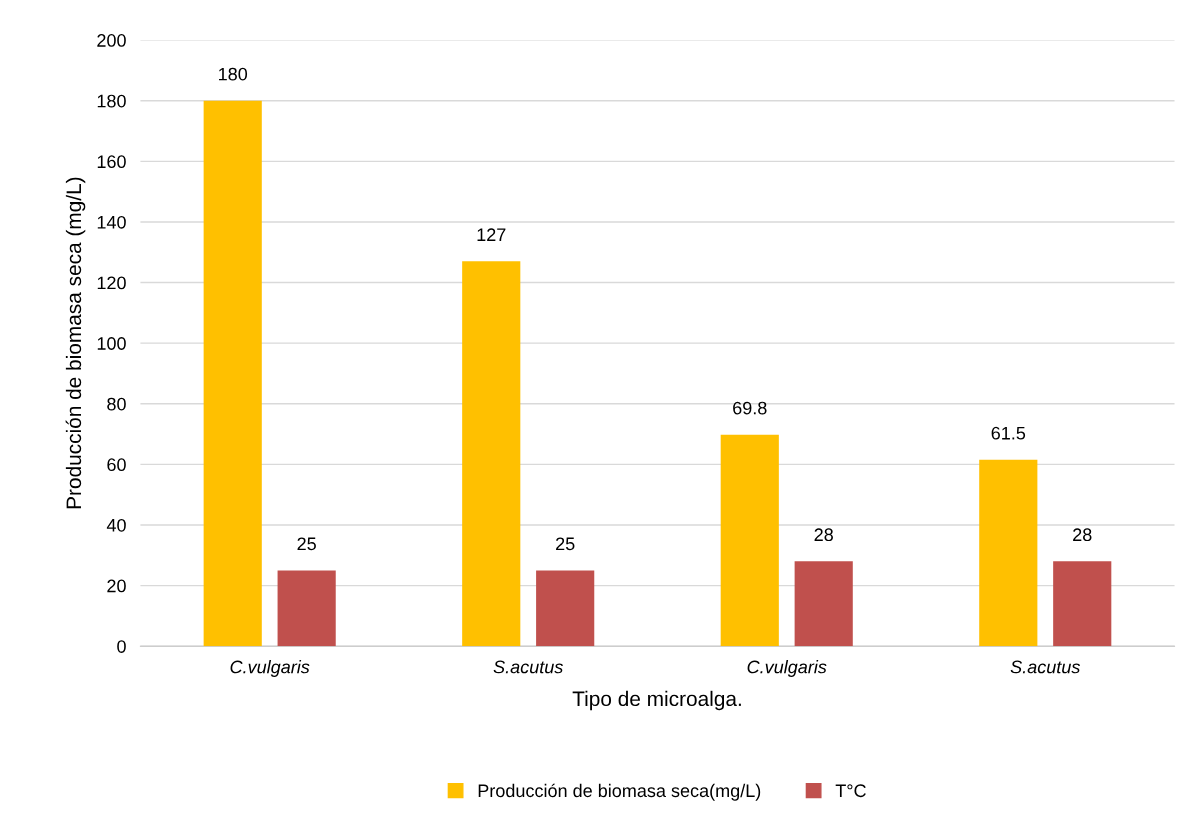 Image resolution: width=1190 pixels, height=819 pixels. Describe the element at coordinates (116, 525) in the screenshot. I see `y-tick-label: 40` at that location.